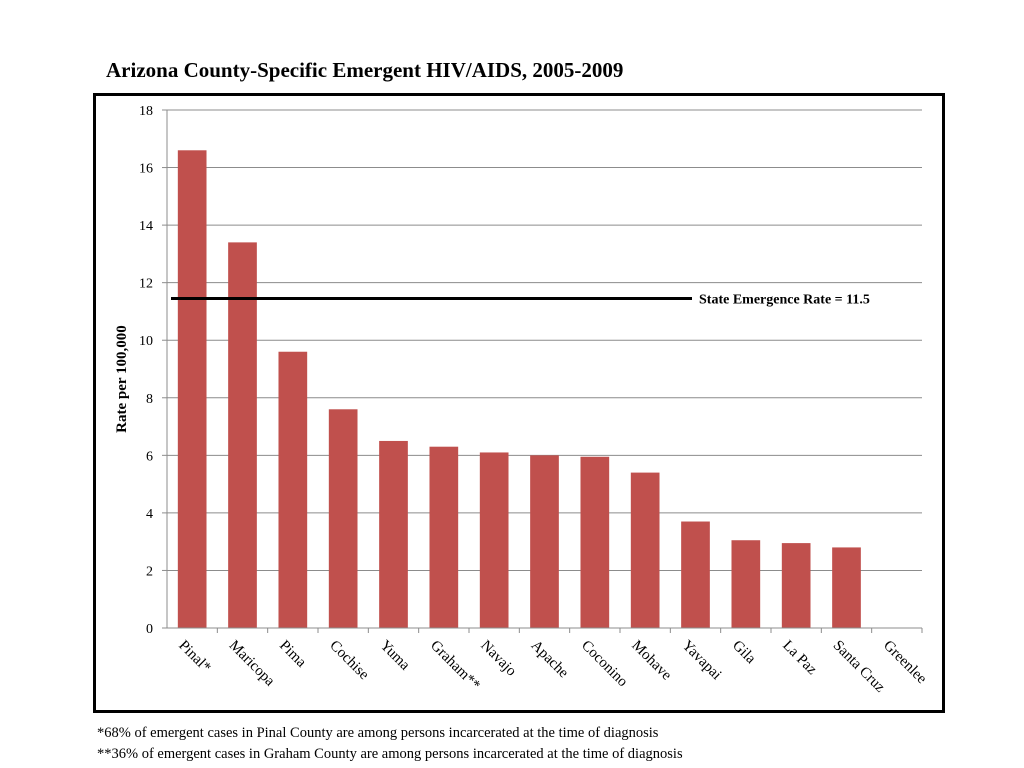 The width and height of the screenshot is (1024, 768). Describe the element at coordinates (349, 661) in the screenshot. I see `x-tick-label: Cochise` at that location.